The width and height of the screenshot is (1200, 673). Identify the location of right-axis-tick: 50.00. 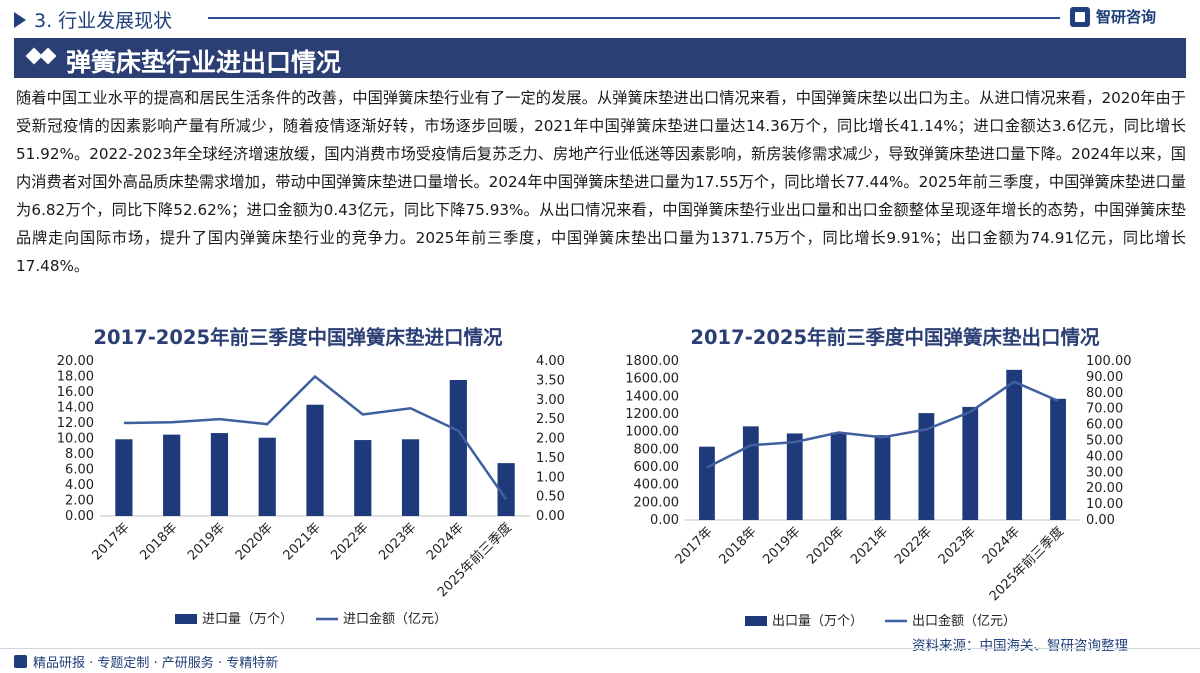
(1104, 441).